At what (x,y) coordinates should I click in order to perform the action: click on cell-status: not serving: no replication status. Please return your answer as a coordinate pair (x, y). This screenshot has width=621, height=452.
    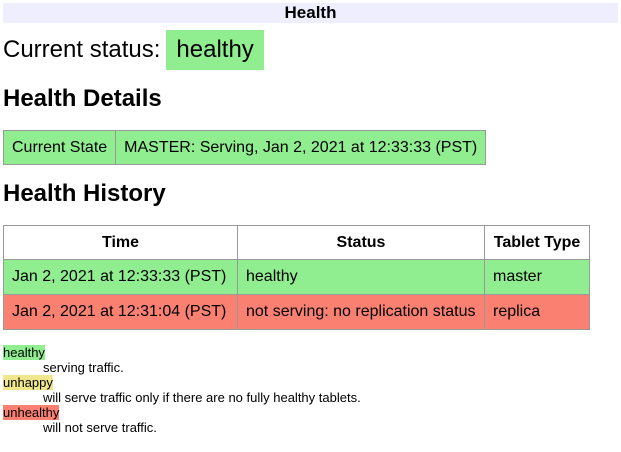
    Looking at the image, I should click on (361, 312).